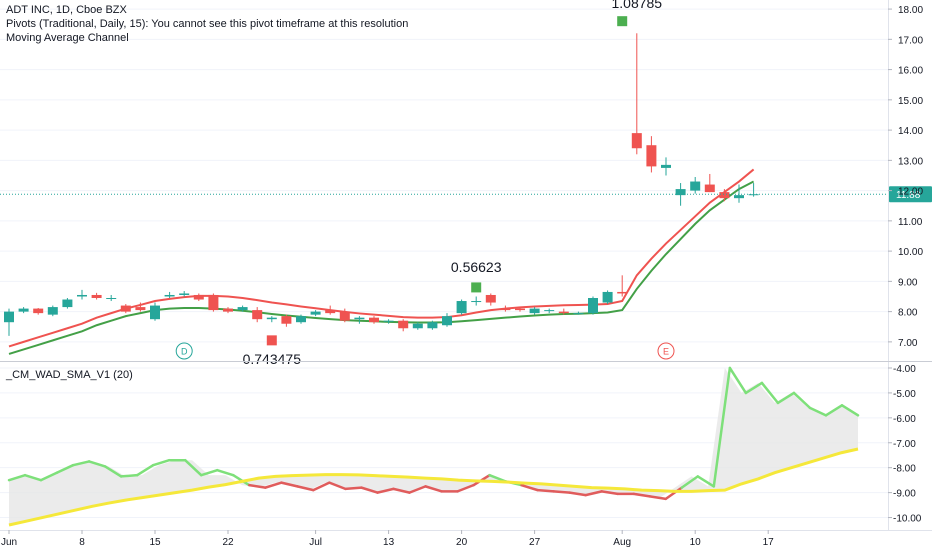  What do you see at coordinates (907, 519) in the screenshot?
I see `wad-axis-label: -10.00` at bounding box center [907, 519].